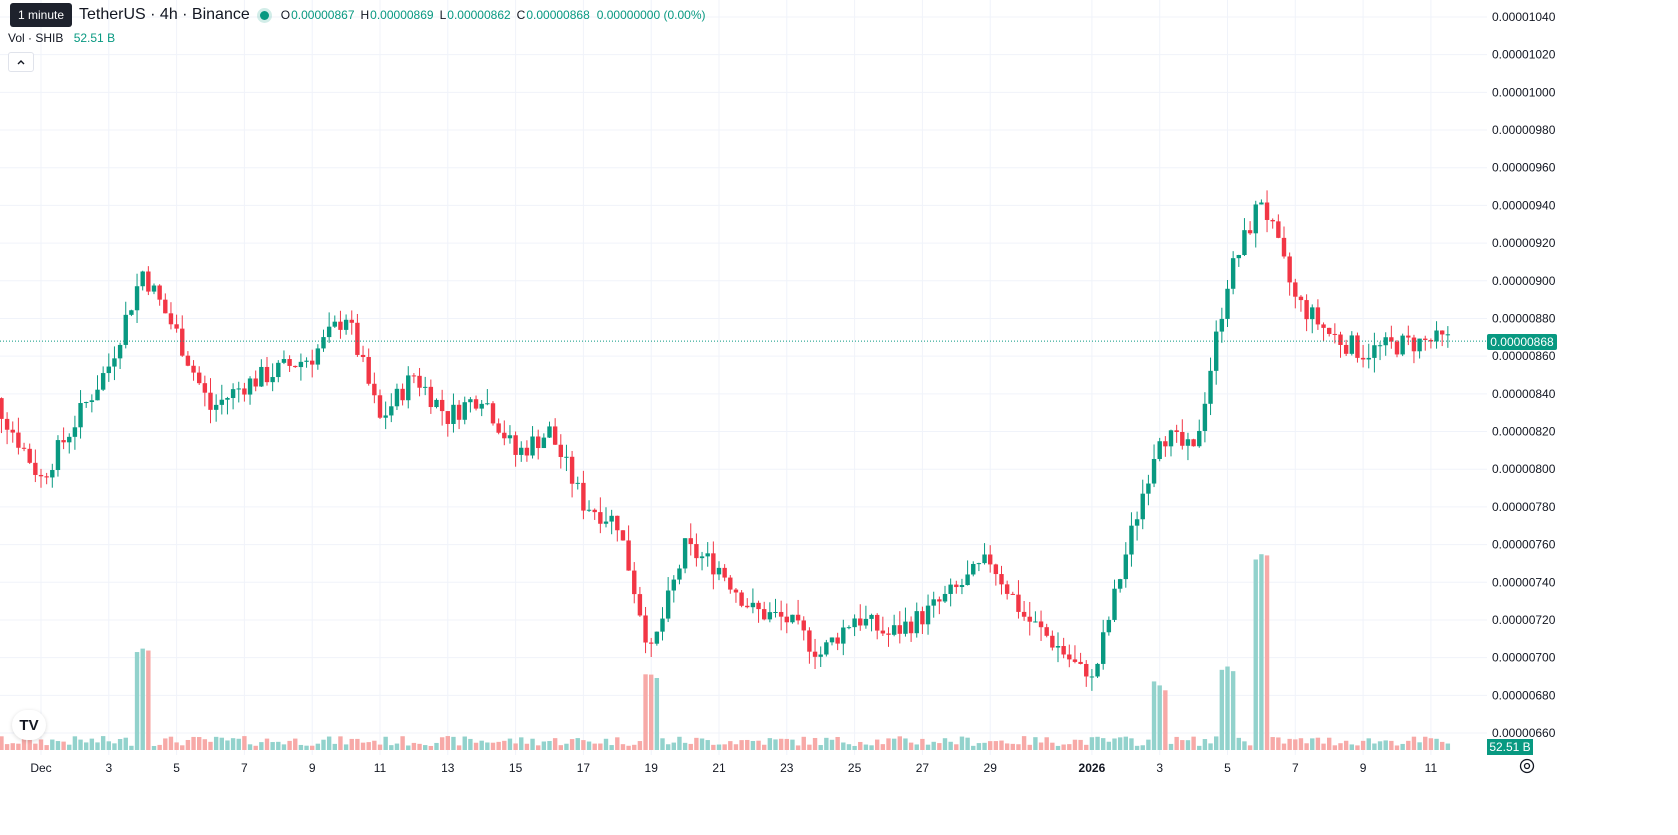 The image size is (1678, 835). I want to click on volume-label: Vol · SHIB, so click(36, 38).